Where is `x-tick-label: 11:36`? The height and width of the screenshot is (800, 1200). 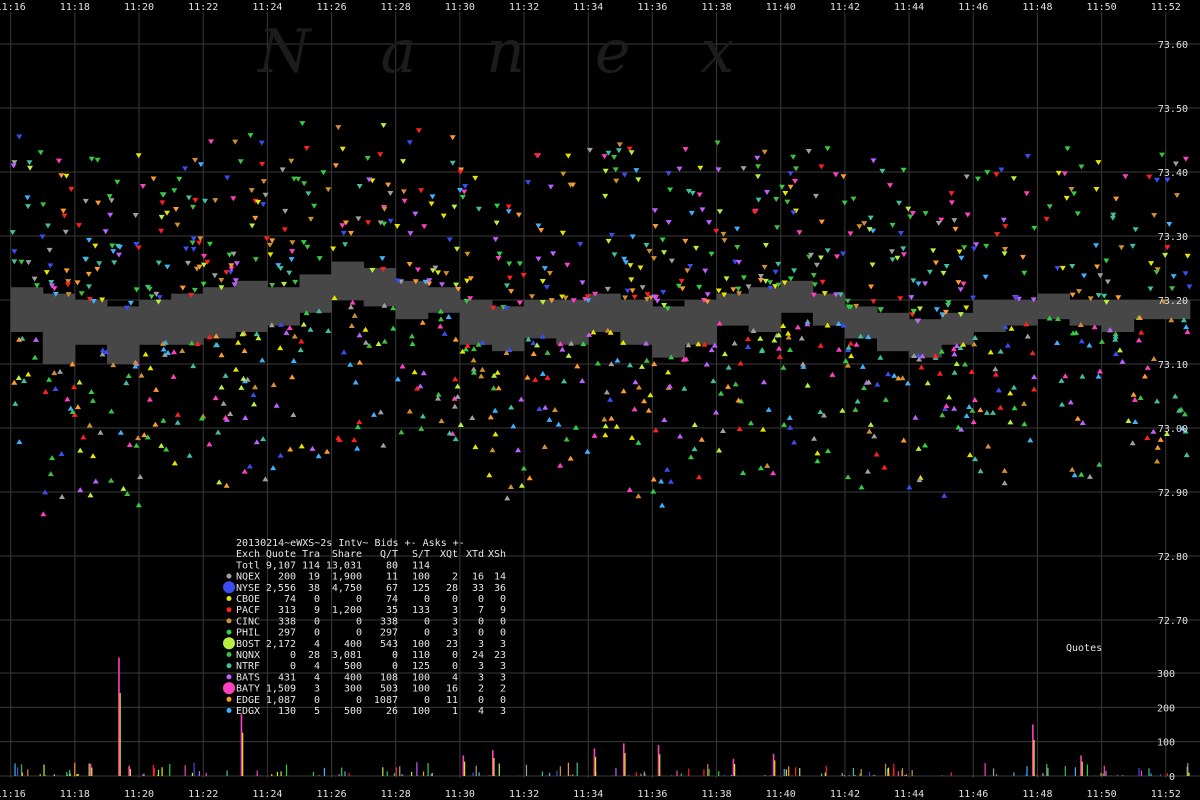 x-tick-label: 11:36 is located at coordinates (652, 794).